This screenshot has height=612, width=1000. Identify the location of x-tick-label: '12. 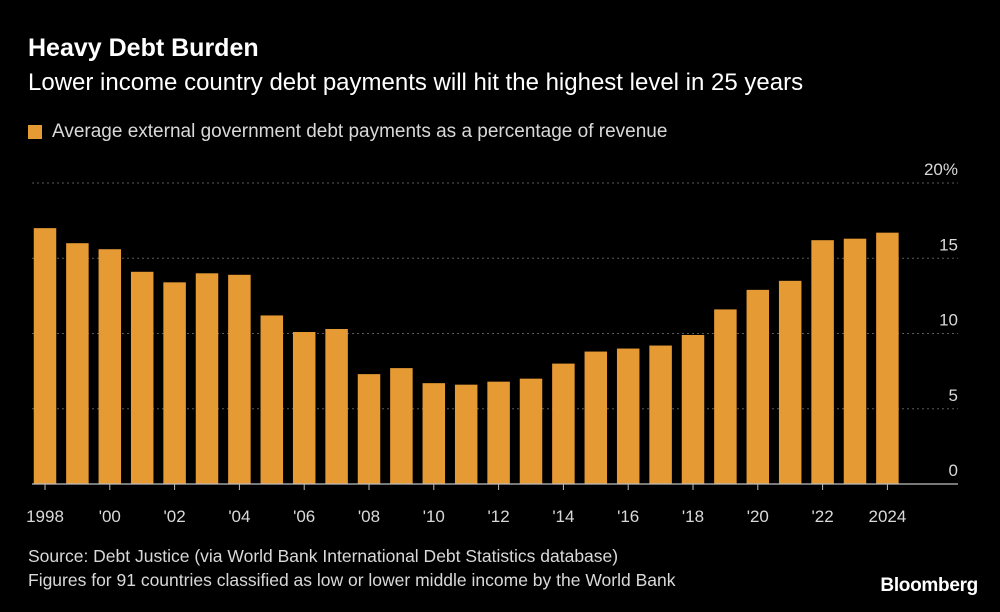
(499, 516).